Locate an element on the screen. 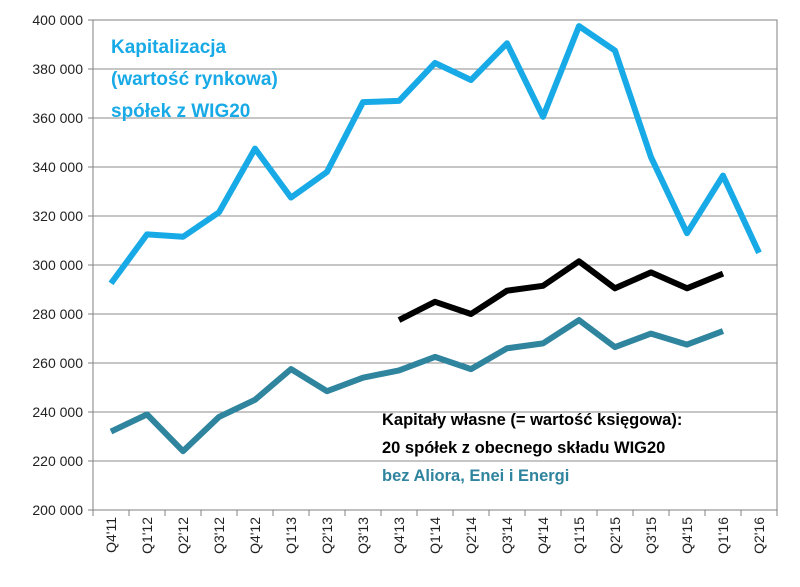 The image size is (800, 587). x-tick-label: Q1'15 is located at coordinates (579, 535).